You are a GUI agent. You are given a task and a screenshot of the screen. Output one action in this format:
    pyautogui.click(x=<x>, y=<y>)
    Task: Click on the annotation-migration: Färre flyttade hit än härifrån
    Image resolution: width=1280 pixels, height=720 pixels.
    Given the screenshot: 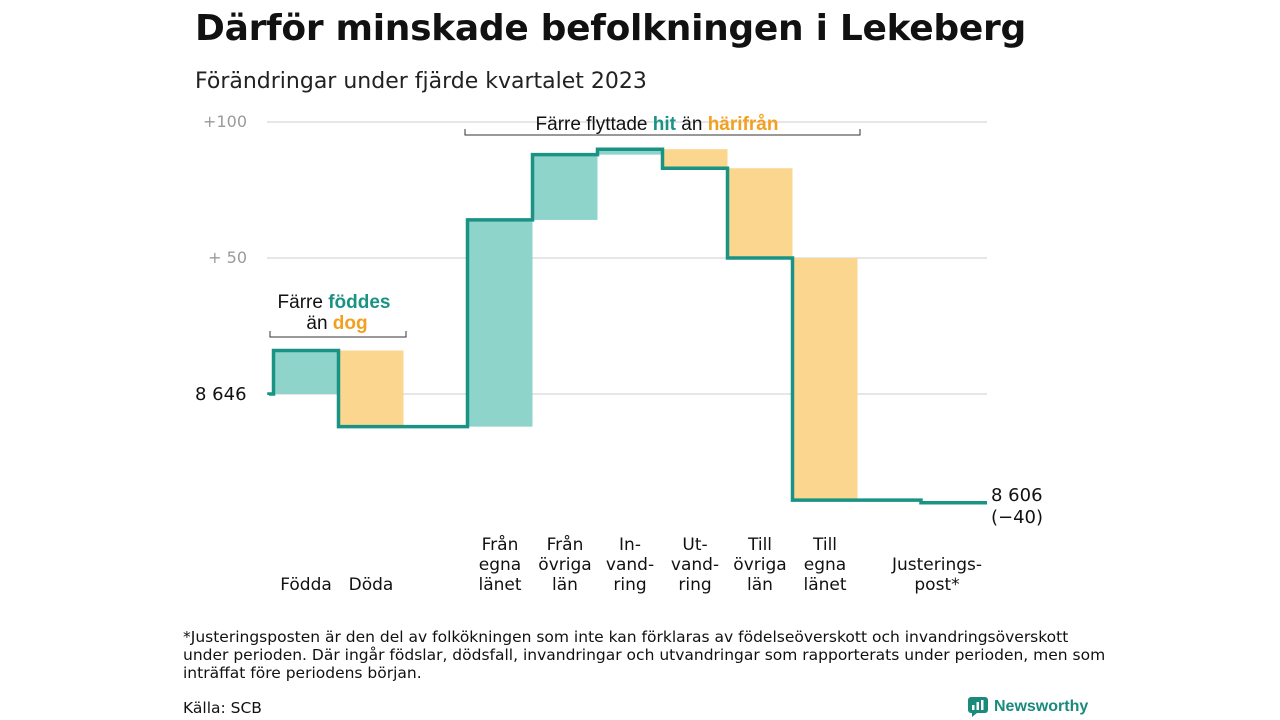 What is the action you would take?
    pyautogui.click(x=657, y=124)
    